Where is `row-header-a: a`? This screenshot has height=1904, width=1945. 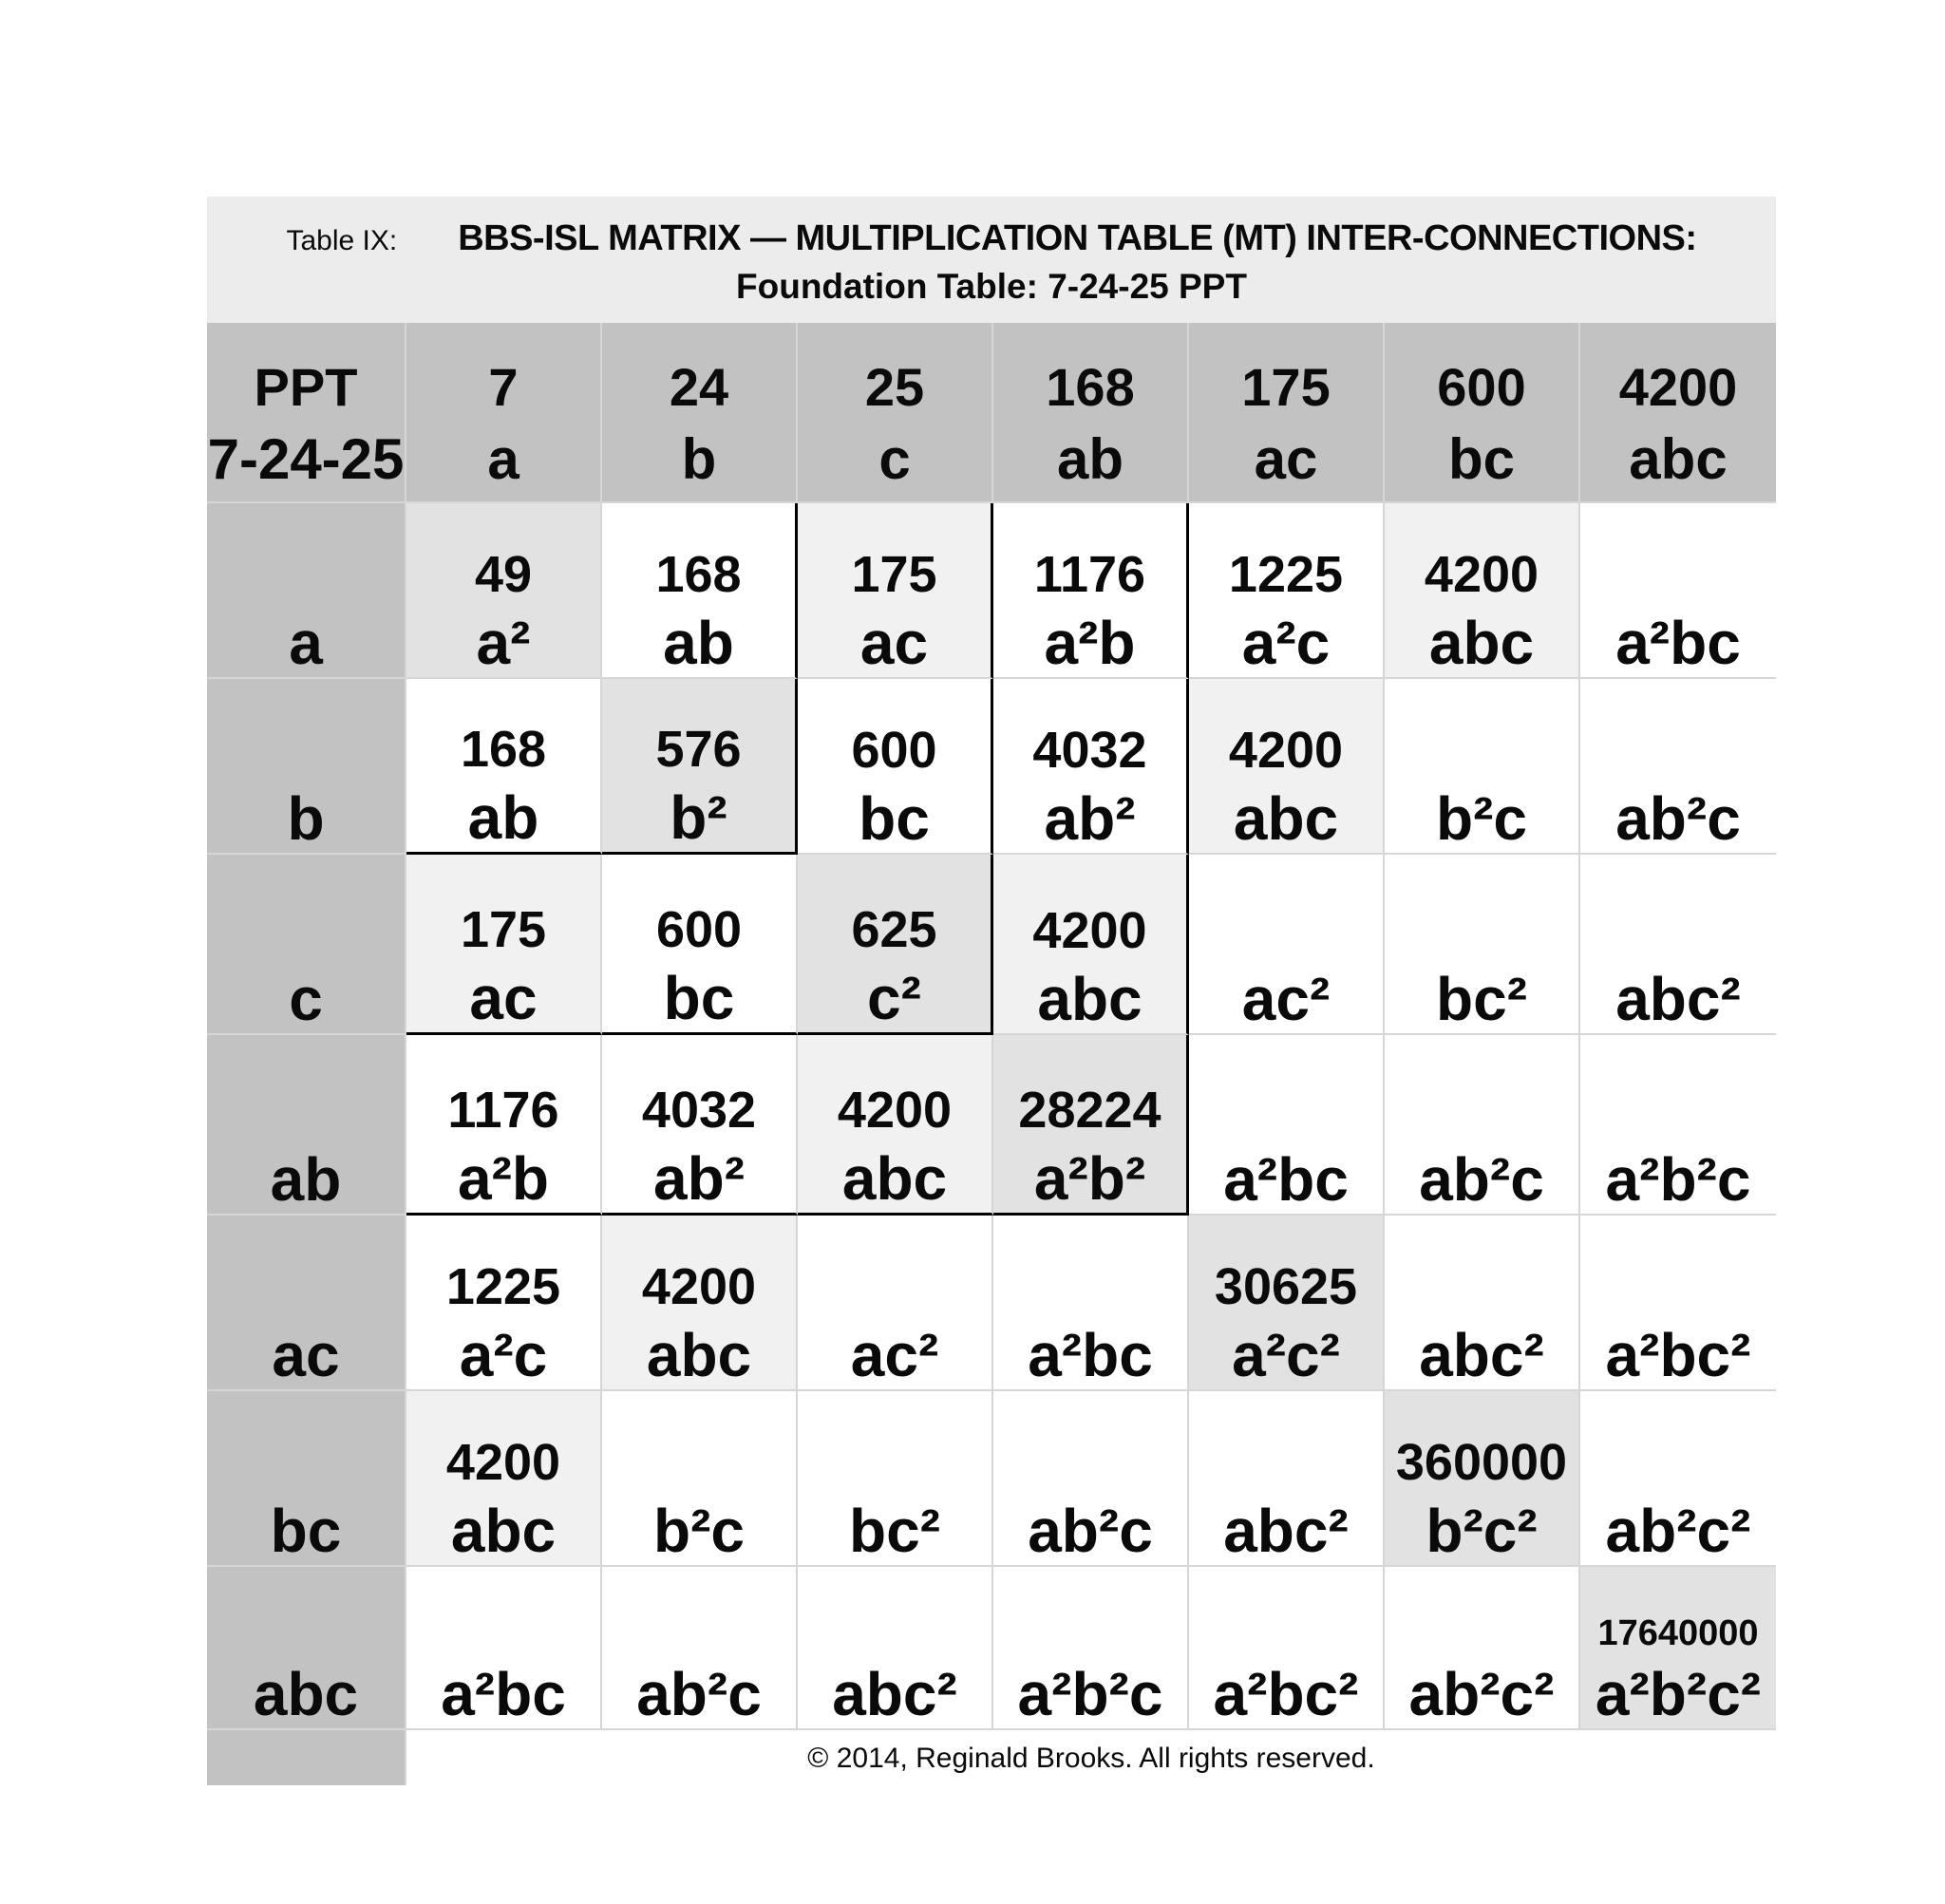 row-header-a: a is located at coordinates (306, 591).